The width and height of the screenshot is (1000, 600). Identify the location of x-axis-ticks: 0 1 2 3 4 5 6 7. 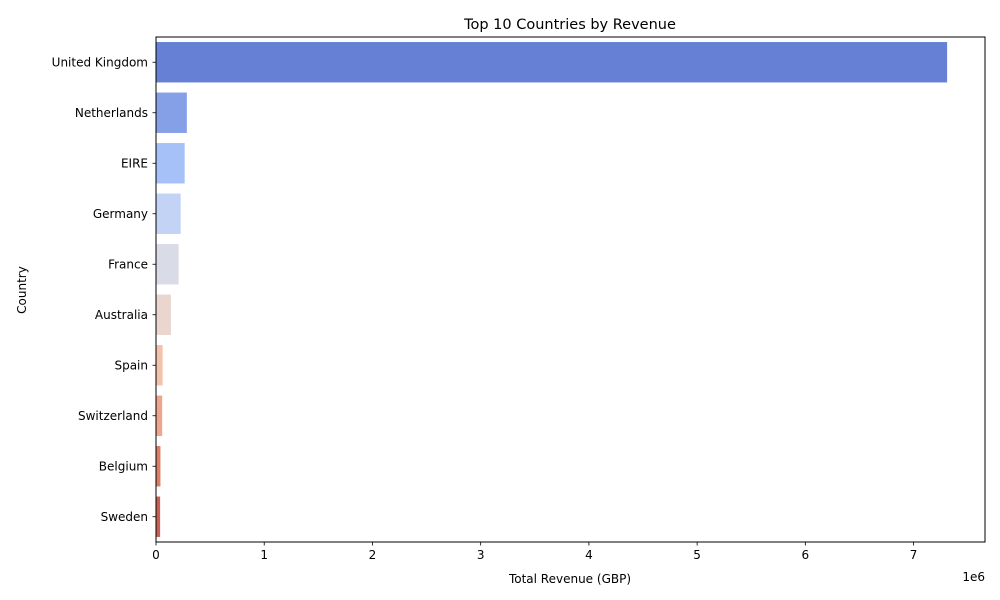
(534, 552).